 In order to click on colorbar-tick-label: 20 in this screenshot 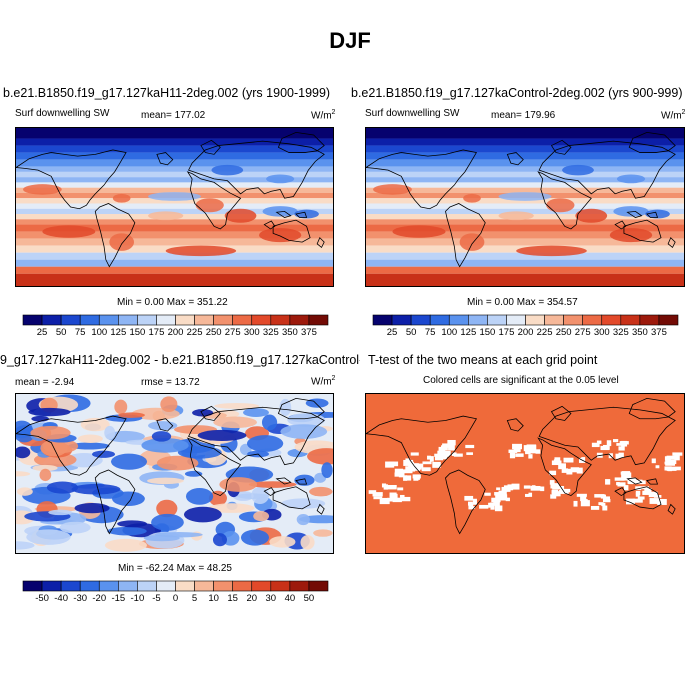, I will do `click(251, 598)`.